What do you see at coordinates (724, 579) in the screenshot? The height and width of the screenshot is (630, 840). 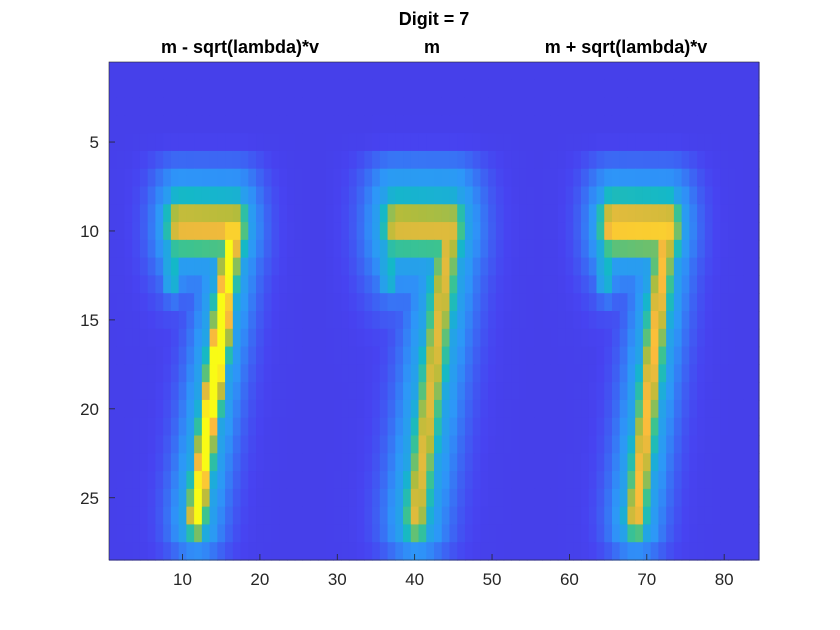 I see `x-tick-label: 80` at bounding box center [724, 579].